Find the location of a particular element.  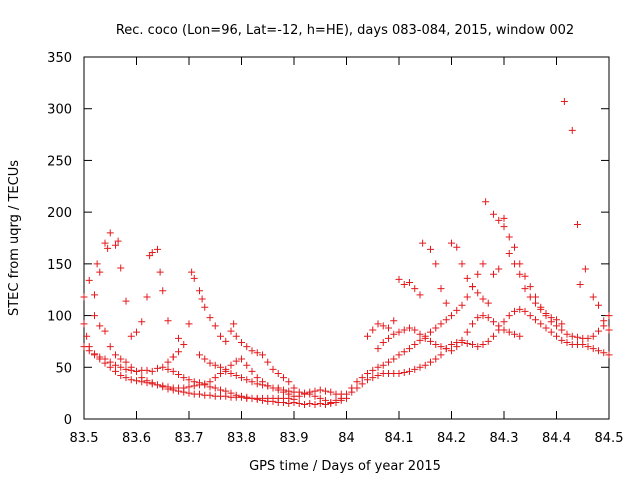

x-tick-label: 83.8 is located at coordinates (241, 438).